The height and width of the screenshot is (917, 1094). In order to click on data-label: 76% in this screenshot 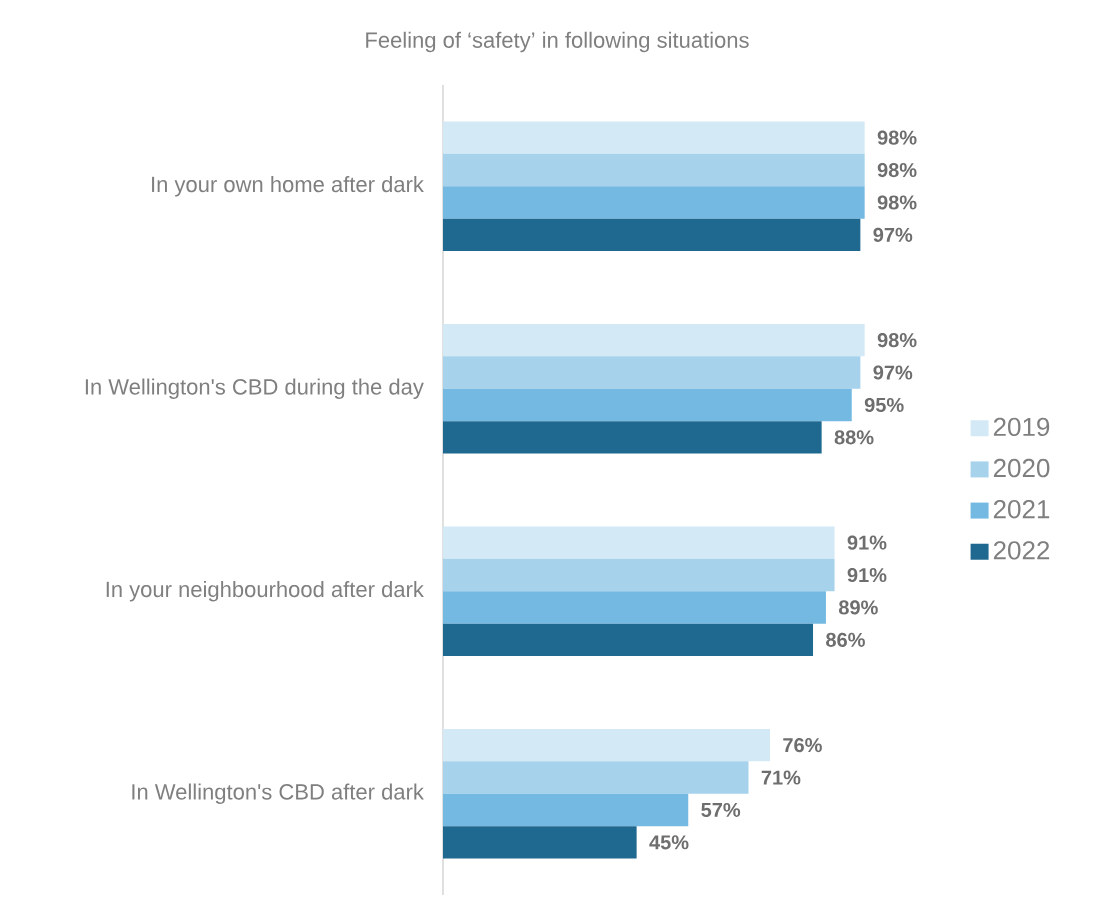, I will do `click(802, 745)`.